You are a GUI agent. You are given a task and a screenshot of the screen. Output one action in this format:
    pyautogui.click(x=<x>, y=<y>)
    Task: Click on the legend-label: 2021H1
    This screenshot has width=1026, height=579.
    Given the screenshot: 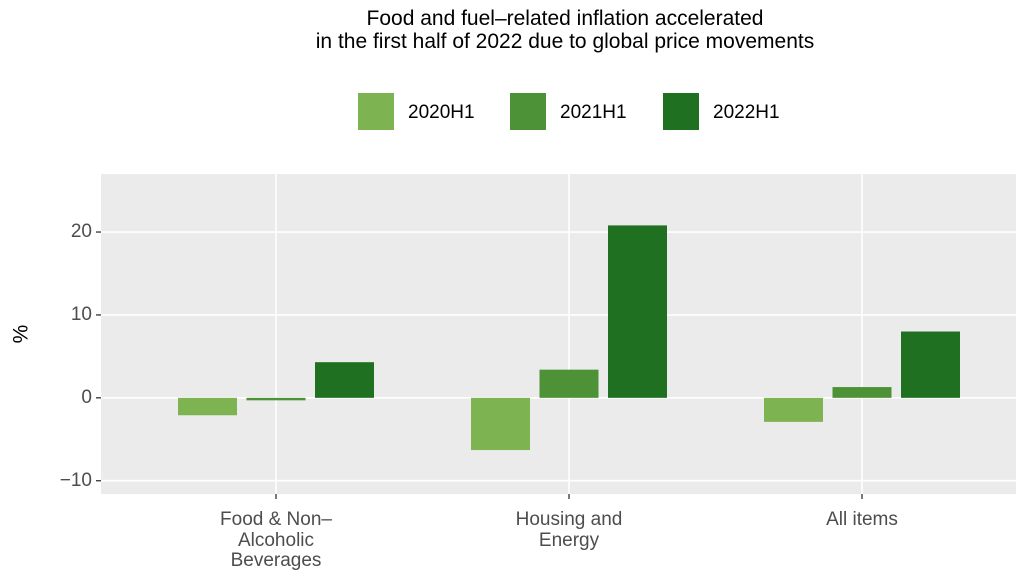 What is the action you would take?
    pyautogui.click(x=593, y=112)
    